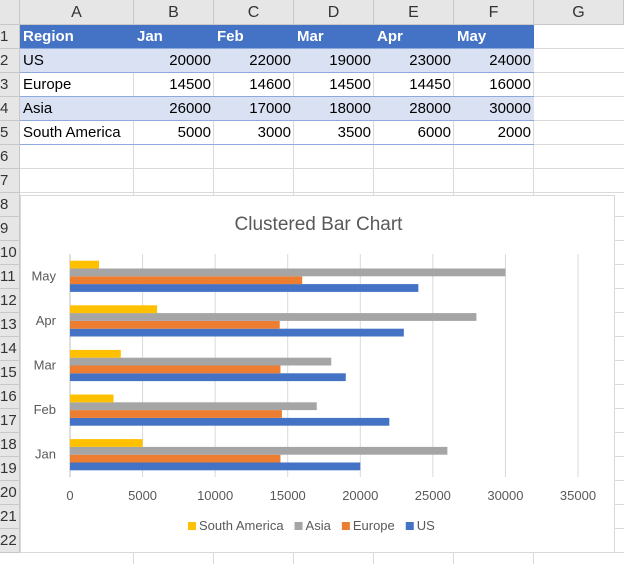  What do you see at coordinates (174, 108) in the screenshot?
I see `table-cell: 26000` at bounding box center [174, 108].